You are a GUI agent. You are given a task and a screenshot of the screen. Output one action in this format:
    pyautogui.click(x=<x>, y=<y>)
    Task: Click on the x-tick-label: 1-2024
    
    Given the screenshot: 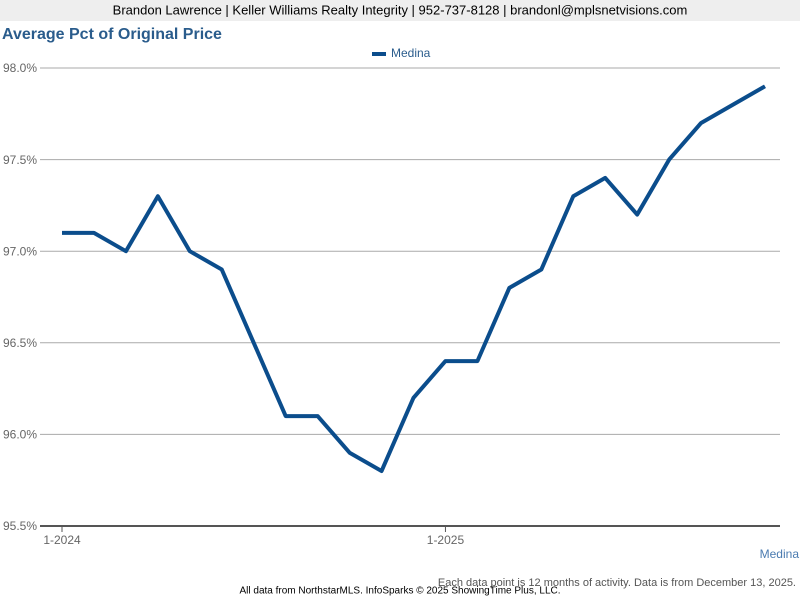 What is the action you would take?
    pyautogui.click(x=62, y=540)
    